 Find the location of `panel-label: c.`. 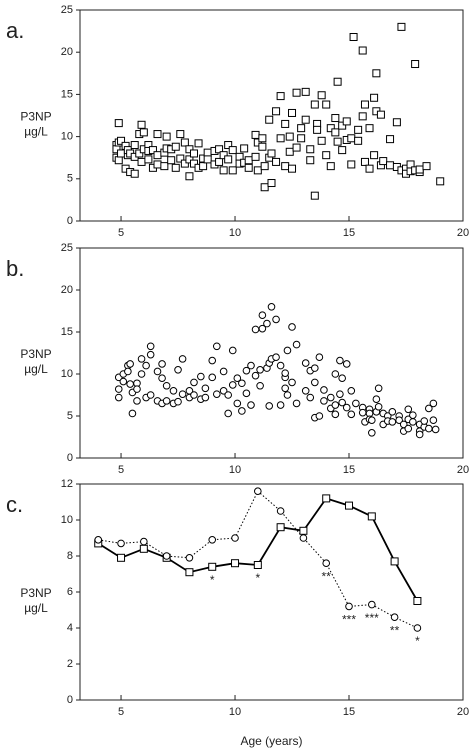

panel-label: c. is located at coordinates (14, 504).